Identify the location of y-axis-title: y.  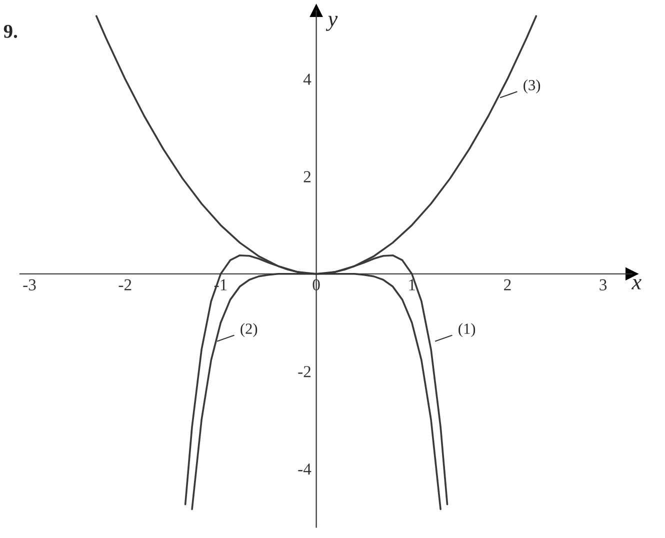
(332, 23).